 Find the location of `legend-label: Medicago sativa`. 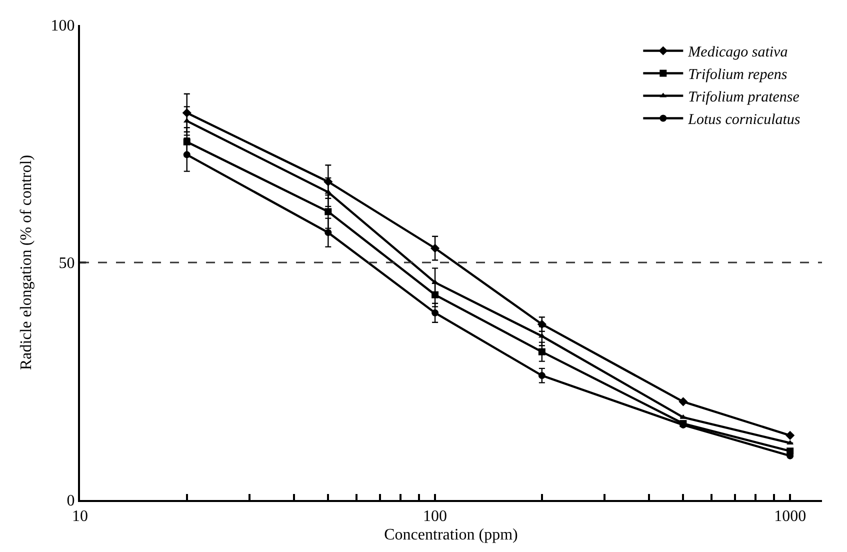

legend-label: Medicago sativa is located at coordinates (737, 52).